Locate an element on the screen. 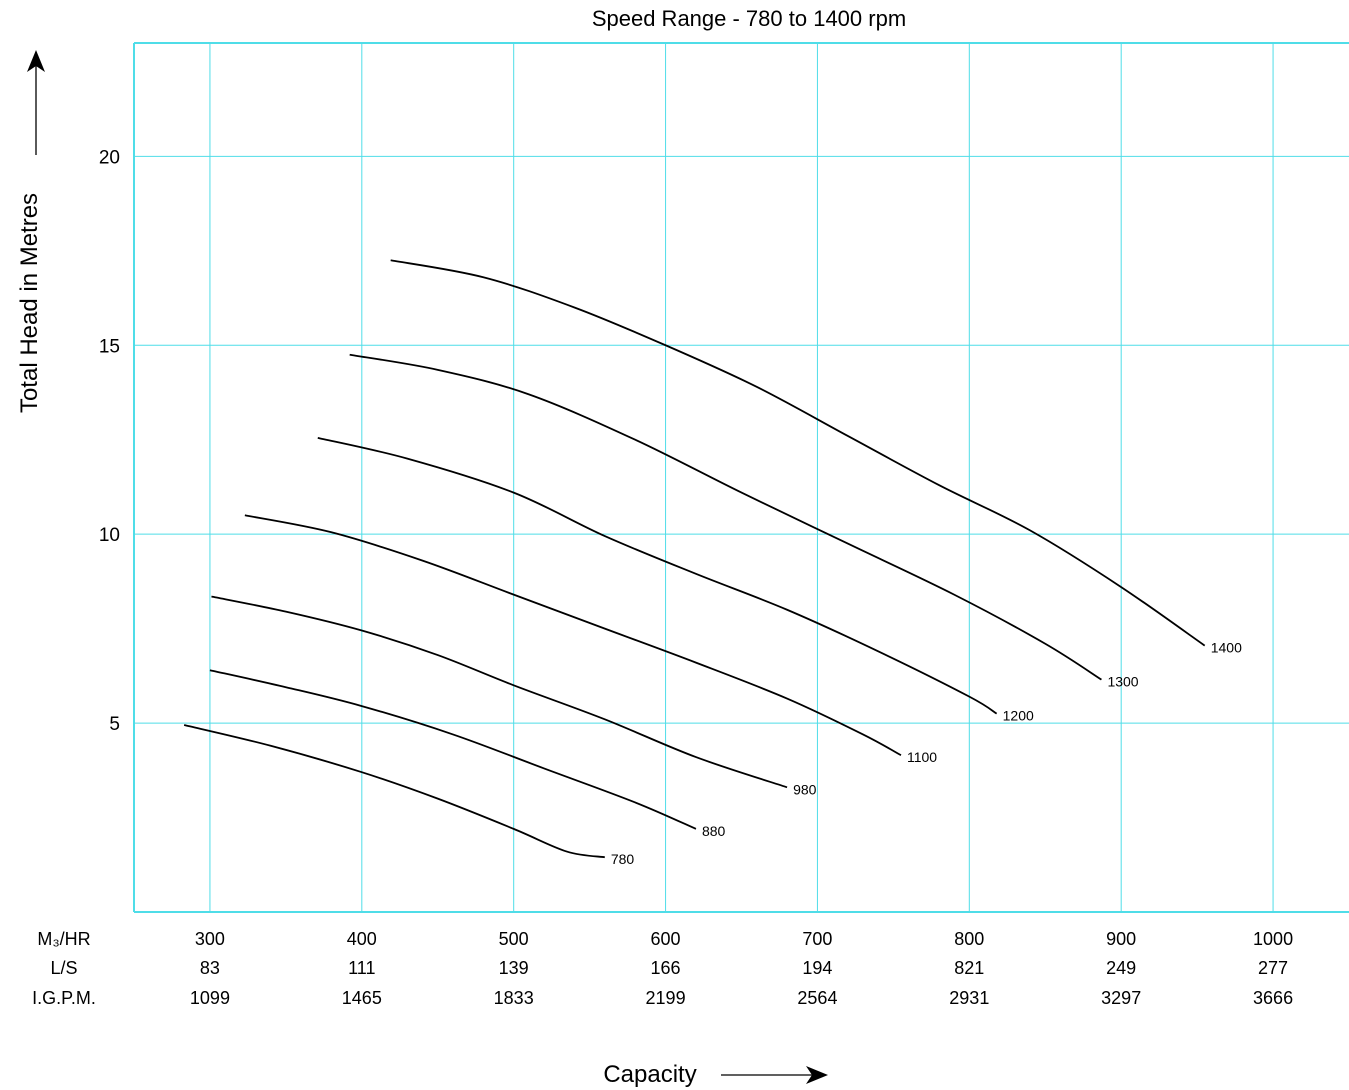 The image size is (1349, 1090). x-tick-label-r2-c6: 3297 is located at coordinates (1121, 998).